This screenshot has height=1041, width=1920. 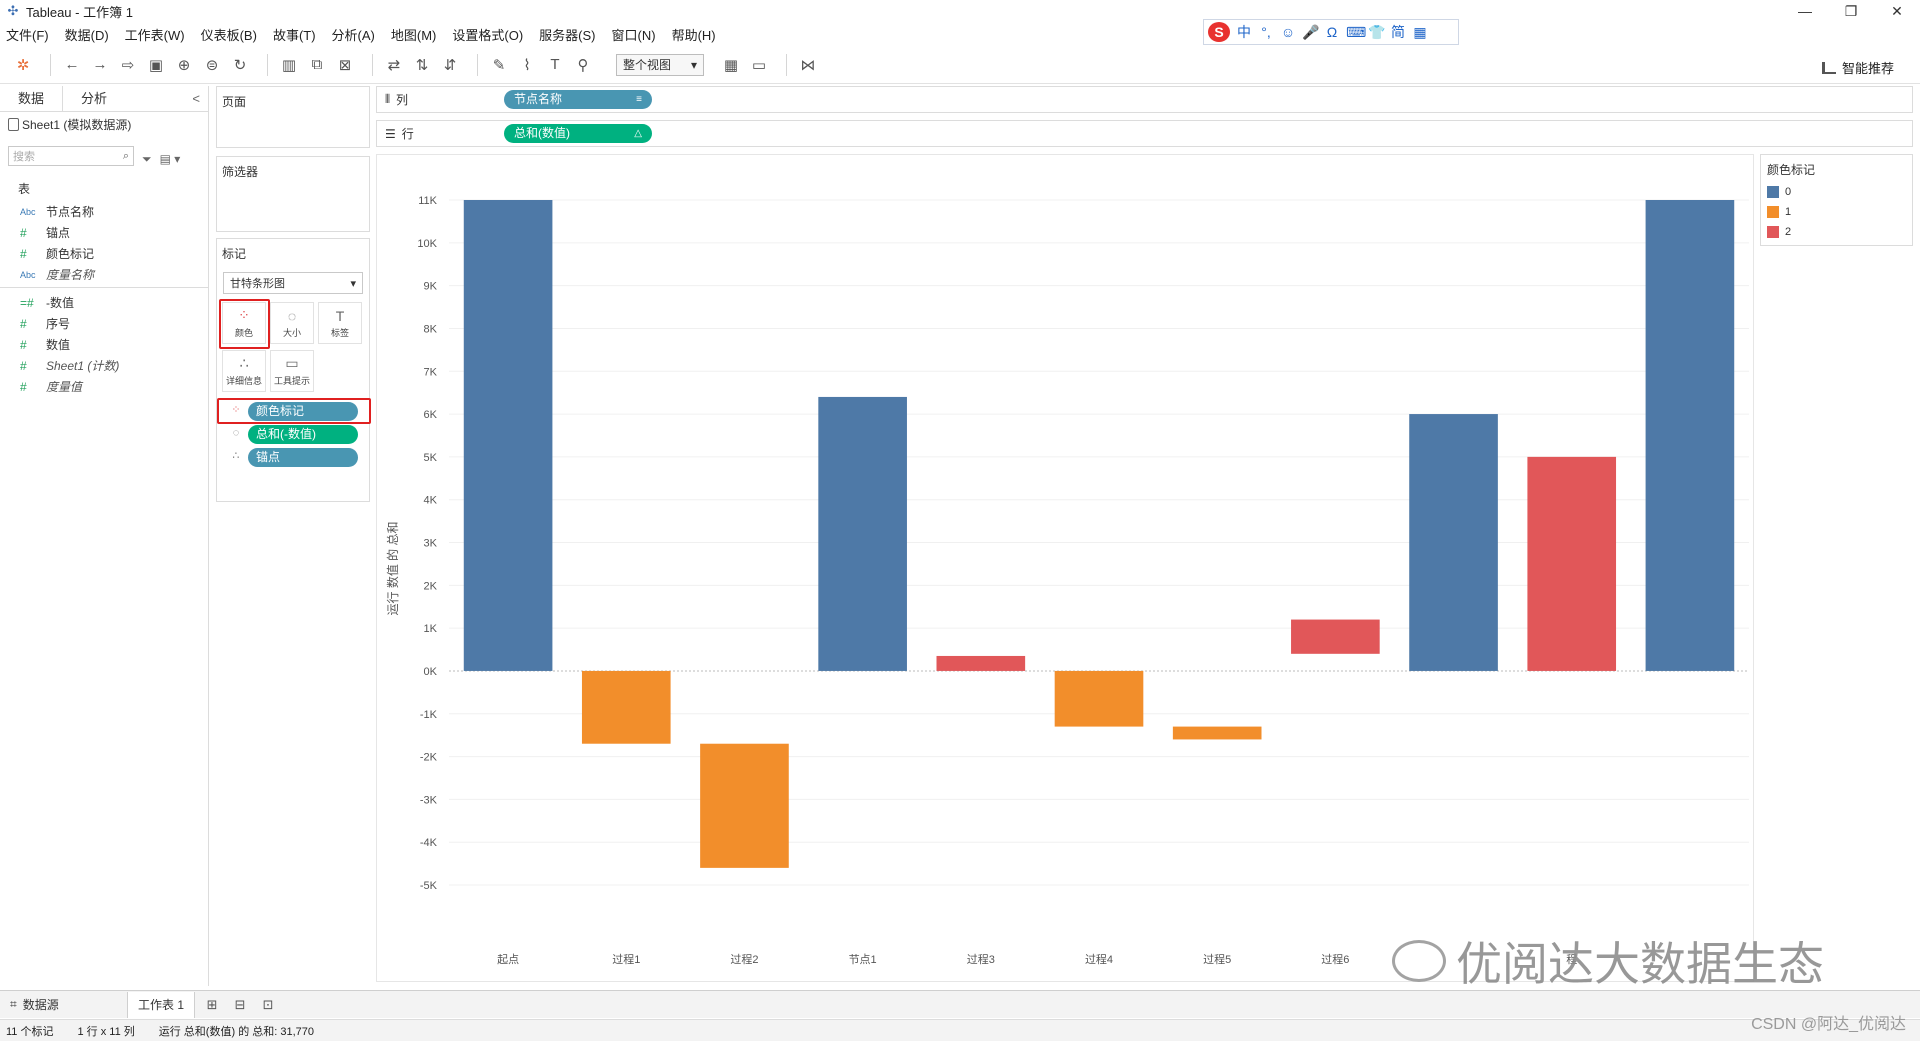 What do you see at coordinates (731, 65) in the screenshot?
I see `card-toggle-icon: ▦` at bounding box center [731, 65].